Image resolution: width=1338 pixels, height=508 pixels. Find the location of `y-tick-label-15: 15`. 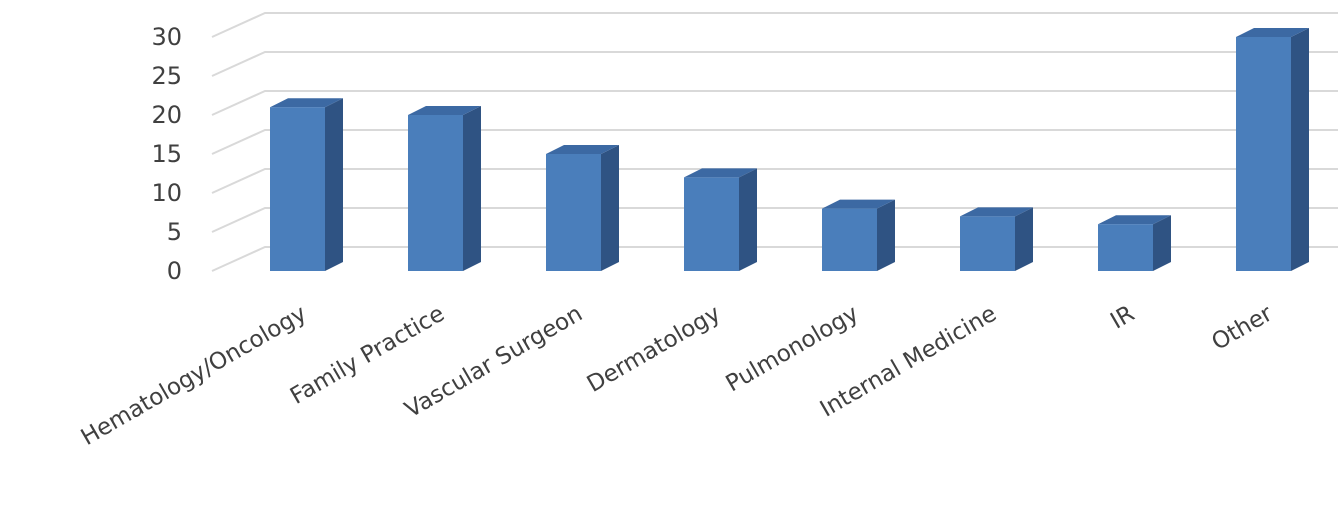

y-tick-label-15: 15 is located at coordinates (166, 154).